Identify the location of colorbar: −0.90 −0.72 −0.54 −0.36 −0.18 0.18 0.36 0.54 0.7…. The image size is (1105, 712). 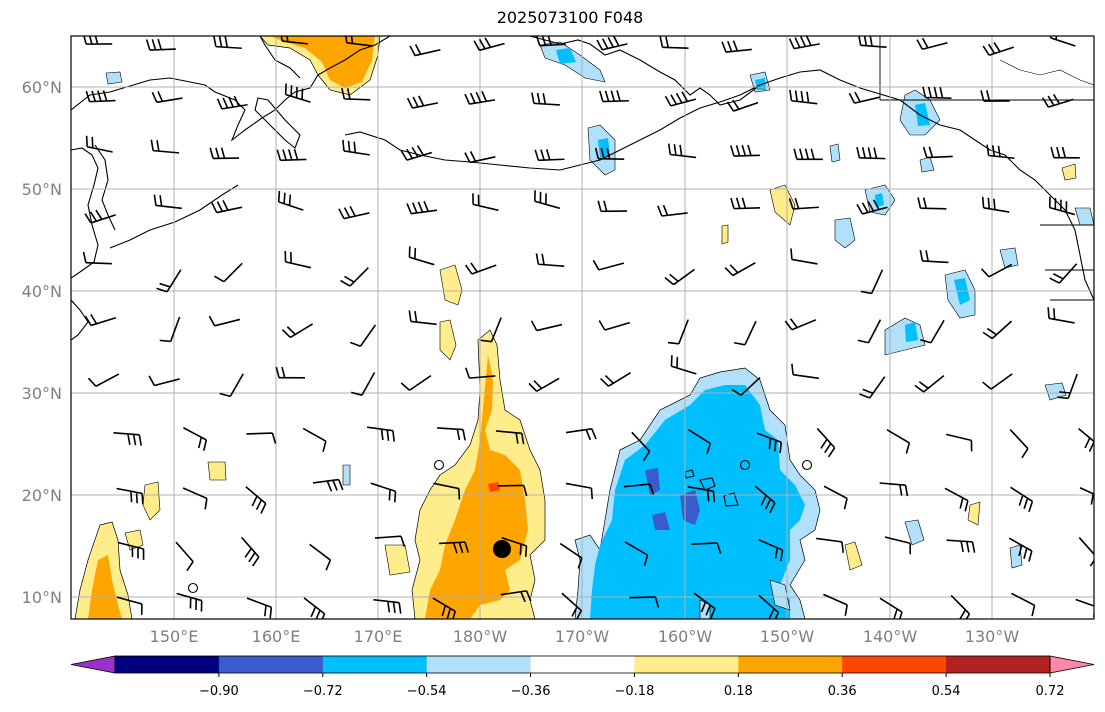
(582, 677).